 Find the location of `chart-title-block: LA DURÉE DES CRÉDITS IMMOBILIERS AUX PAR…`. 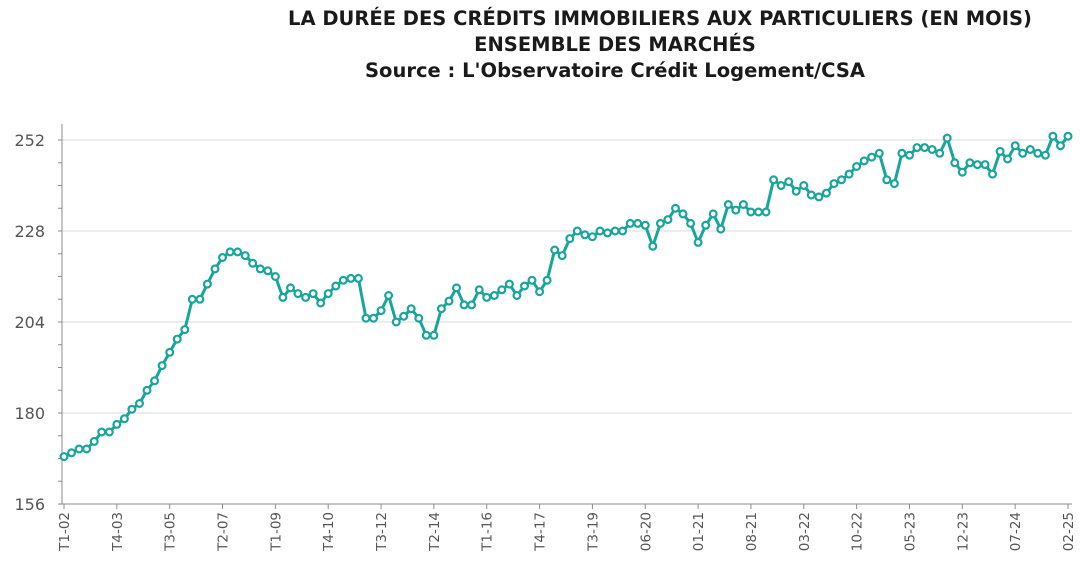

chart-title-block: LA DURÉE DES CRÉDITS IMMOBILIERS AUX PAR… is located at coordinates (540, 45).